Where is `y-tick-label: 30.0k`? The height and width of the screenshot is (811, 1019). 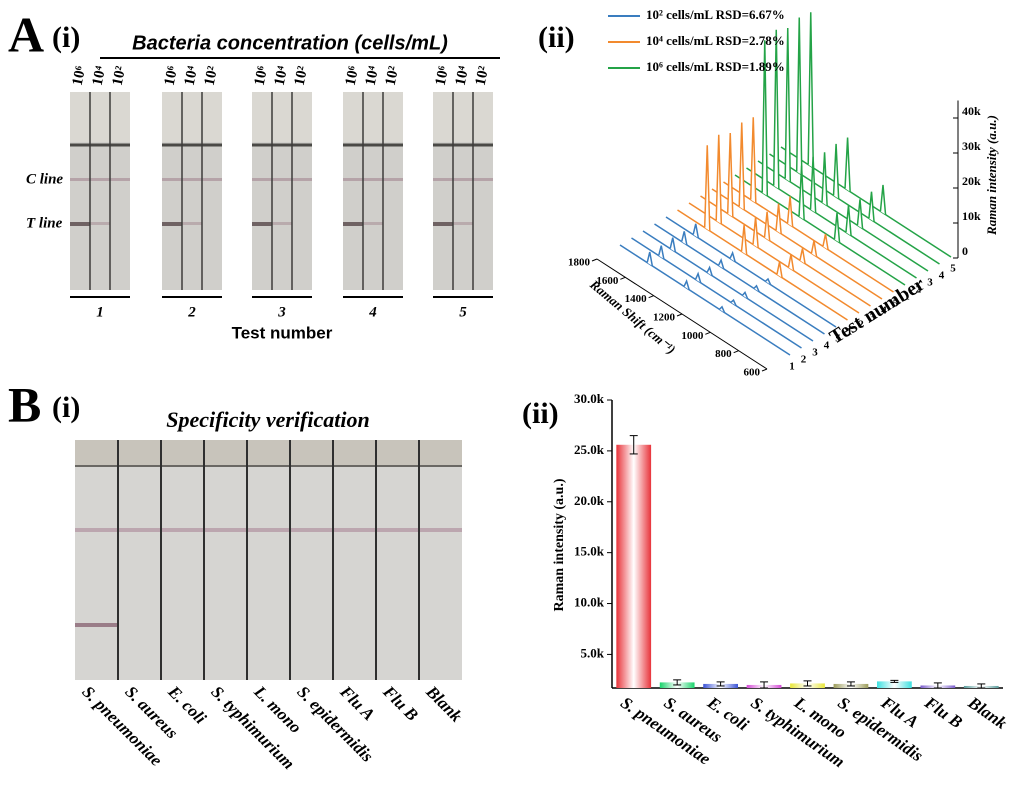
y-tick-label: 30.0k is located at coordinates (589, 398).